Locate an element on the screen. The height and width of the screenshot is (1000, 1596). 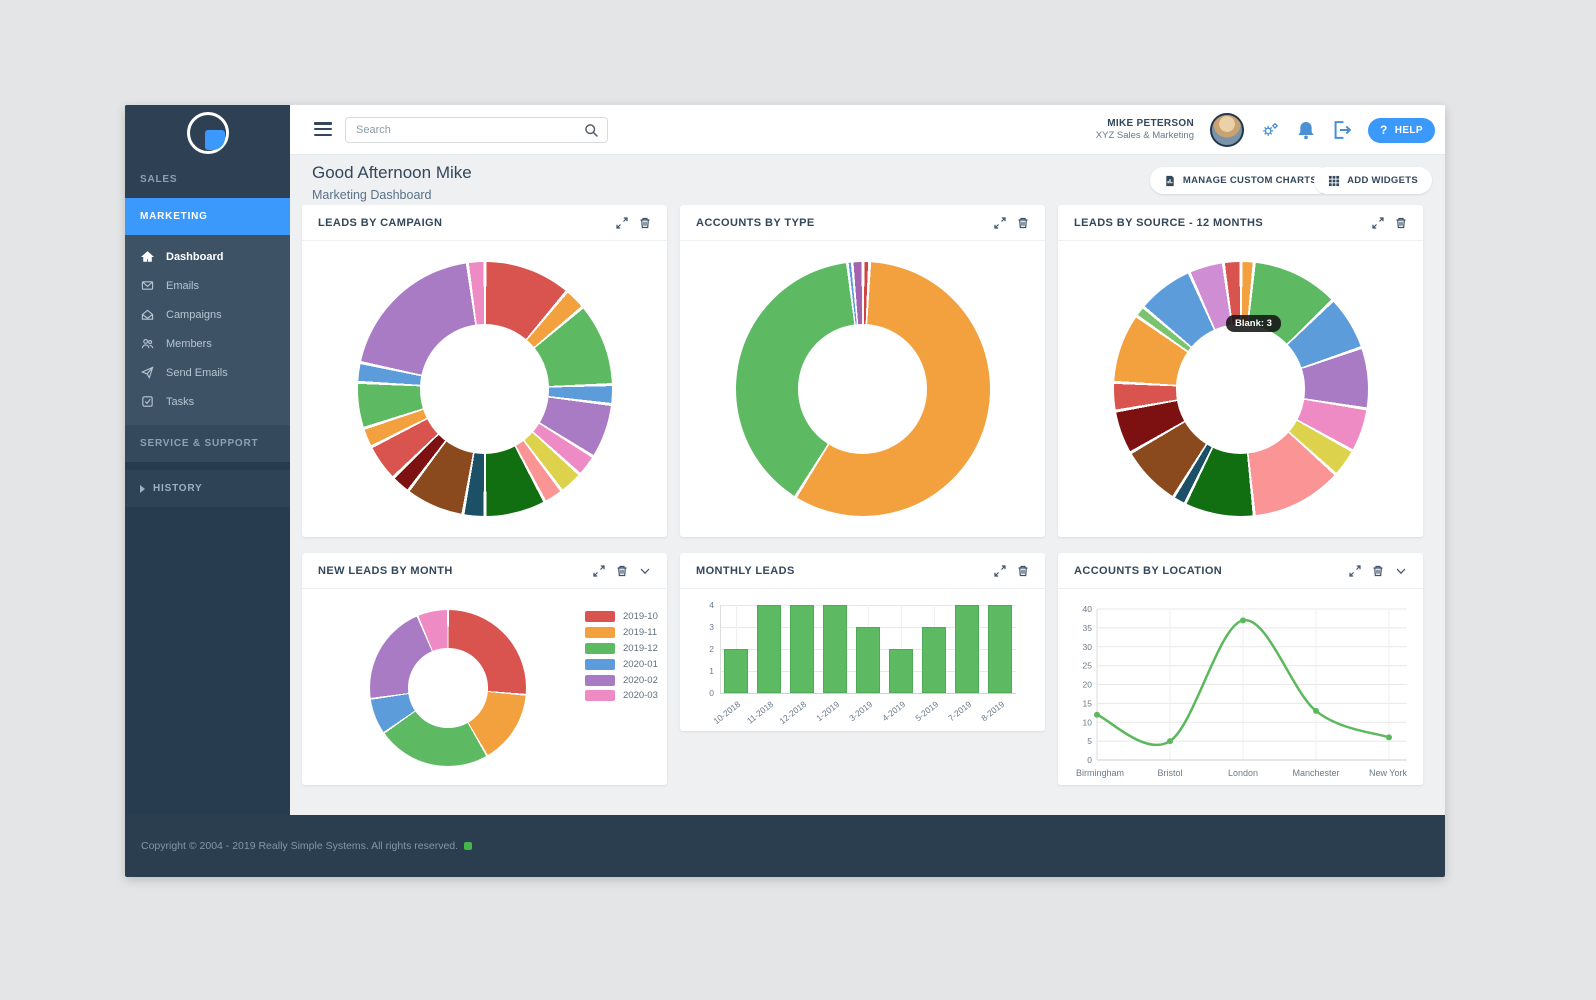
sidebar-item-campaigns: Campaigns is located at coordinates (207, 314).